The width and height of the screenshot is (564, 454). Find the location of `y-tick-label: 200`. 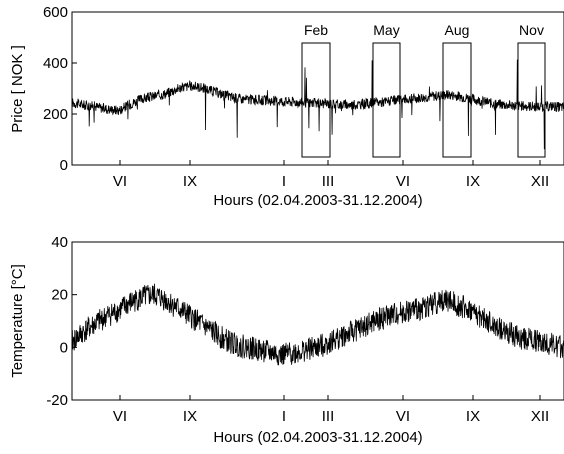

y-tick-label: 200 is located at coordinates (55, 114).